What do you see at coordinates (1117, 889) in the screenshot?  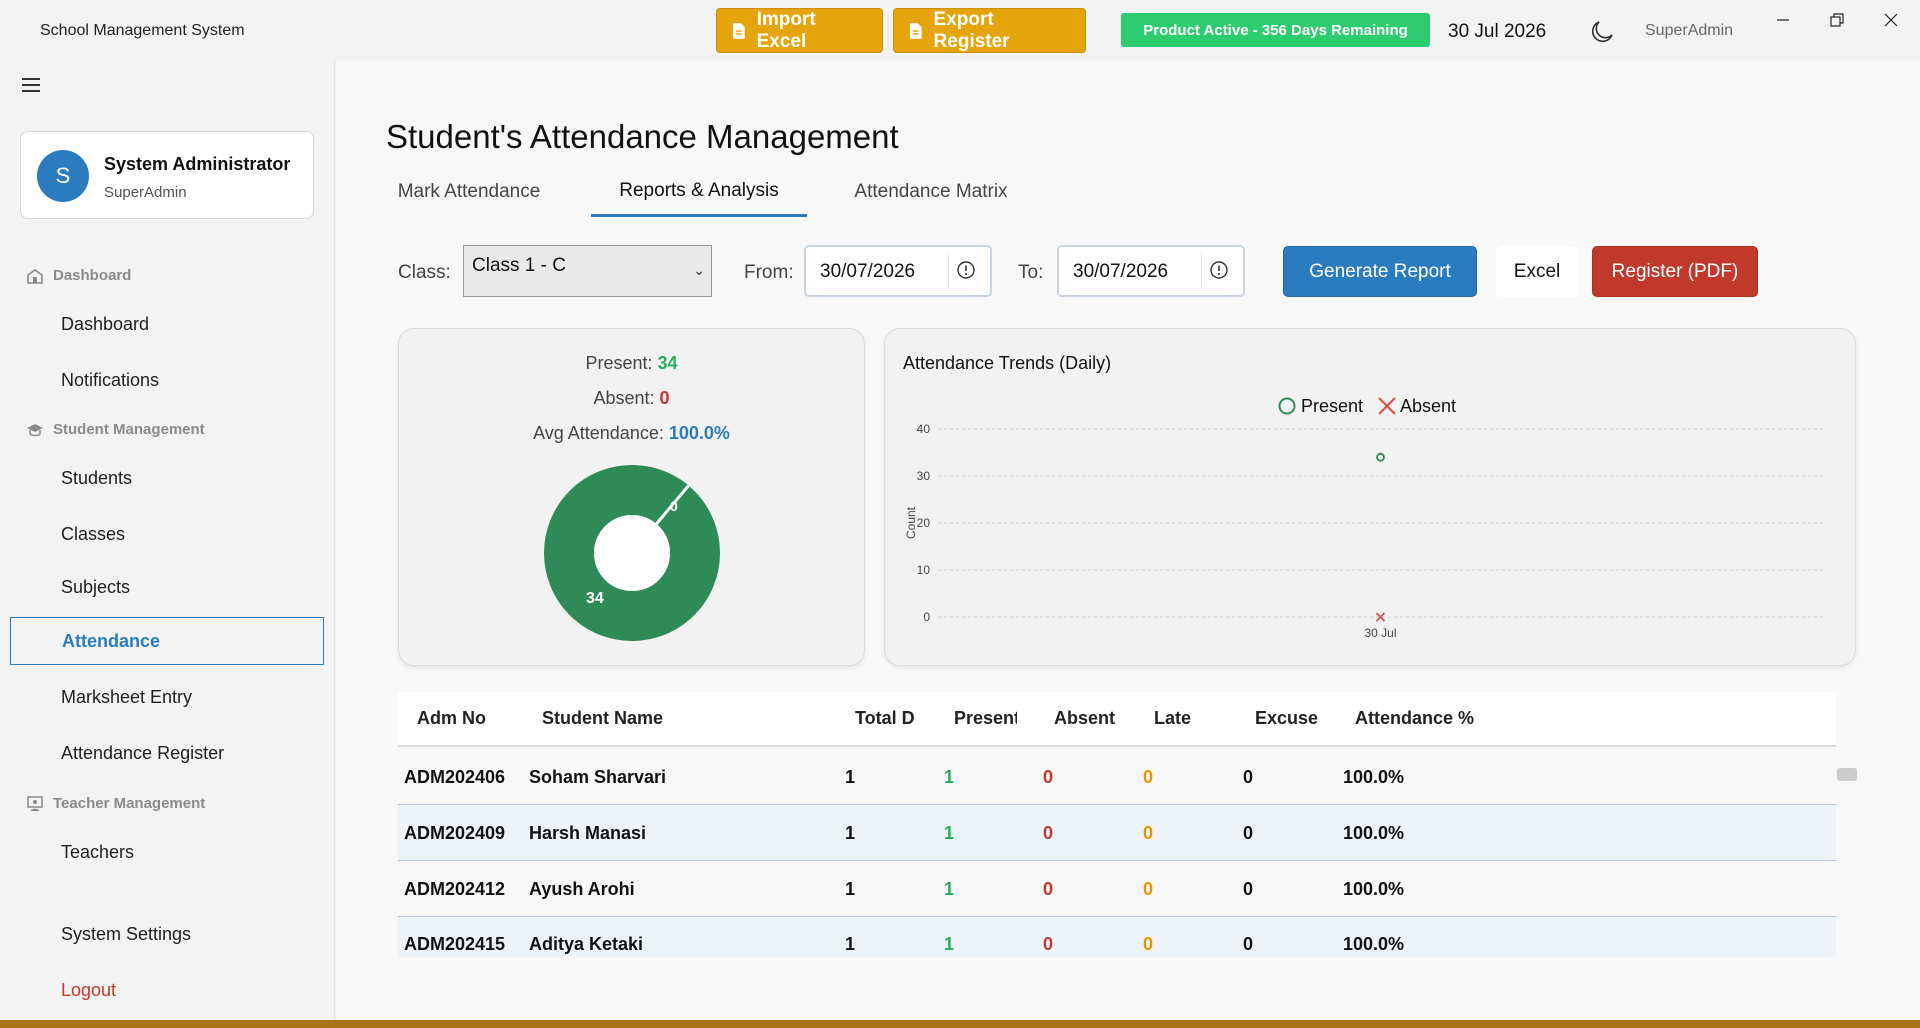 I see `table-row: ADM202412 Ayush Arohi 1 1 0 0 0 100.0%` at bounding box center [1117, 889].